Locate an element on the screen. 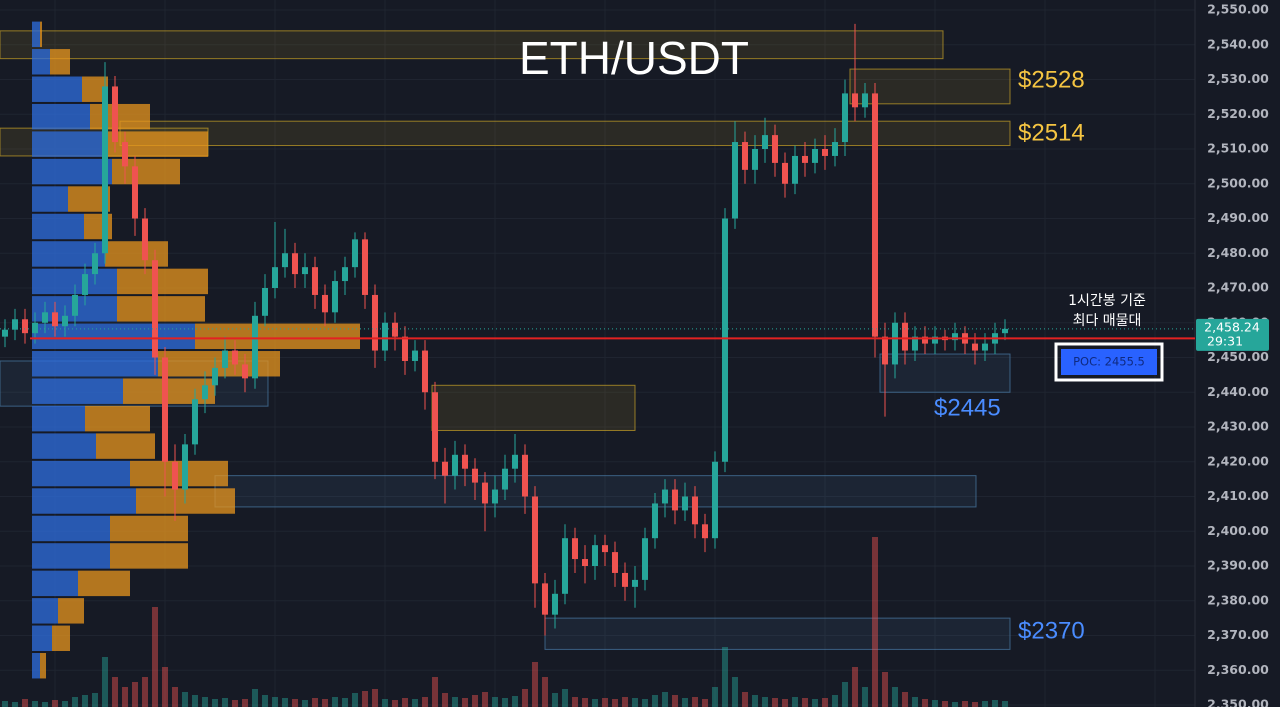 Image resolution: width=1280 pixels, height=707 pixels. chart-title: ETH/USDT is located at coordinates (634, 58).